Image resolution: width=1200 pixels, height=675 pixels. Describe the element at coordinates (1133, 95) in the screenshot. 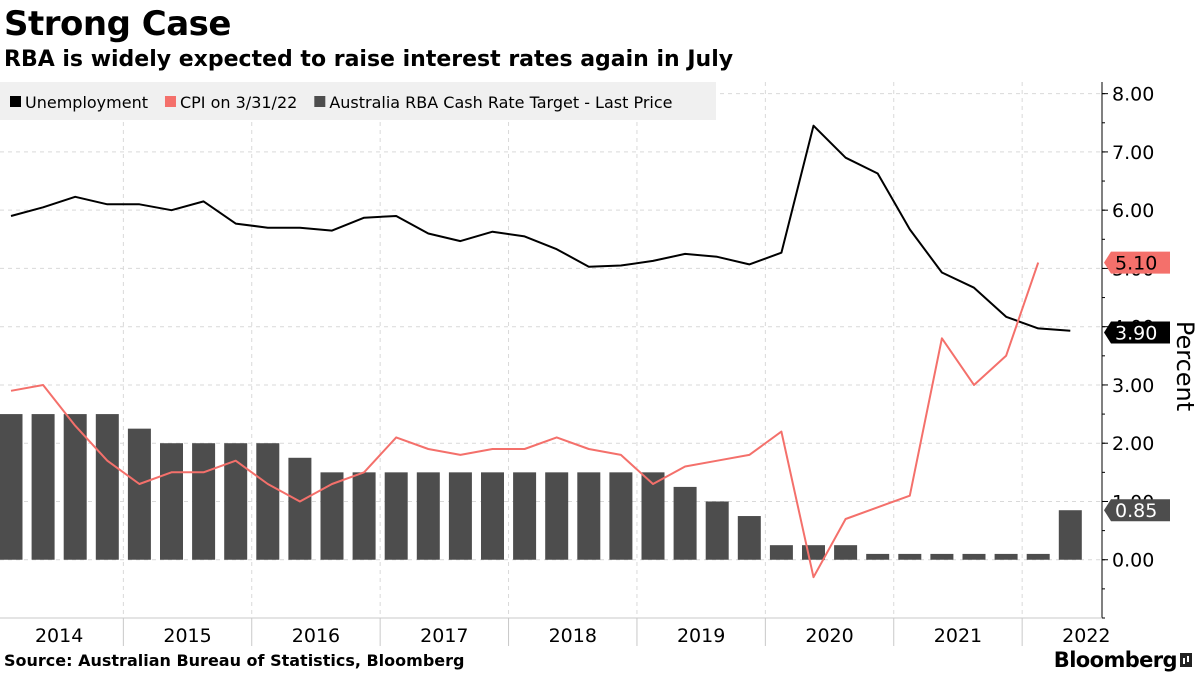

I see `y-tick-label: 8.00` at that location.